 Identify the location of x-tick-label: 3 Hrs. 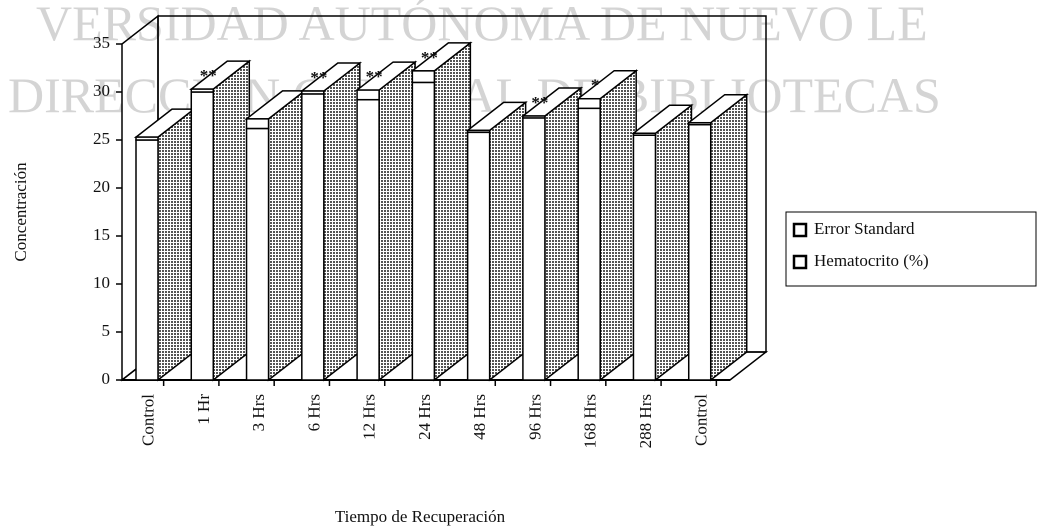
(258, 412).